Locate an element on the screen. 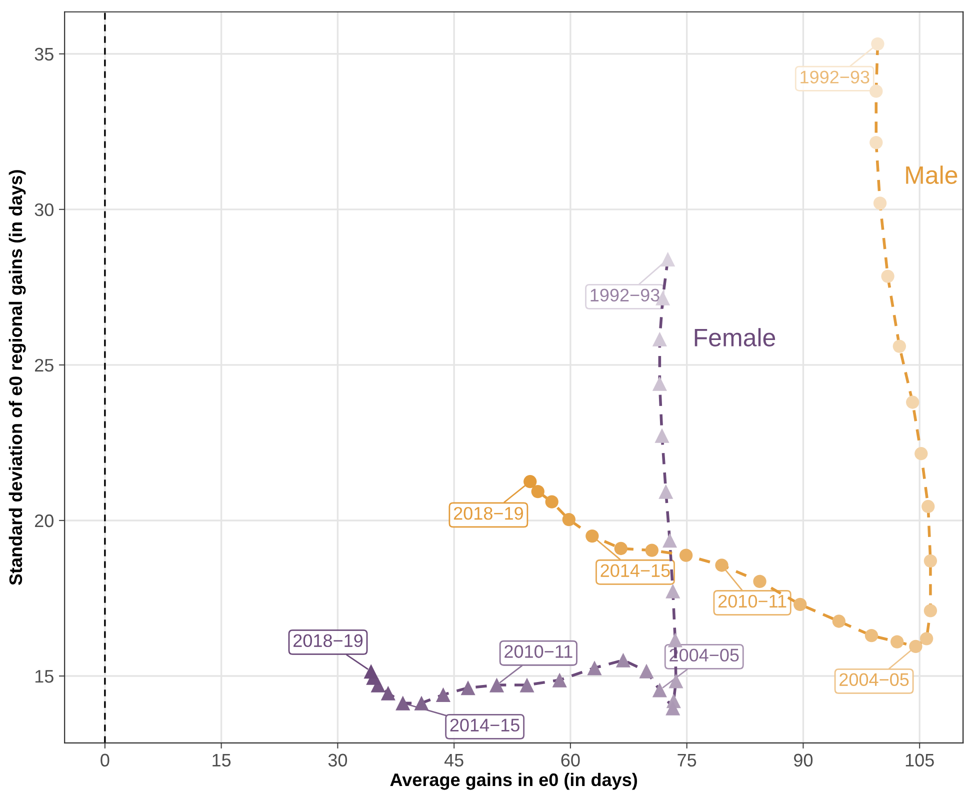  x-tick-label: 0 is located at coordinates (105, 760).